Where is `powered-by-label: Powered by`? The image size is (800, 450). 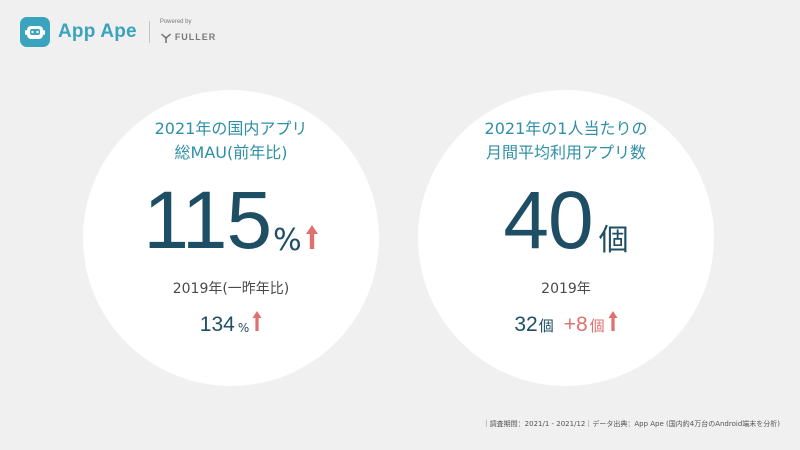 powered-by-label: Powered by is located at coordinates (175, 21).